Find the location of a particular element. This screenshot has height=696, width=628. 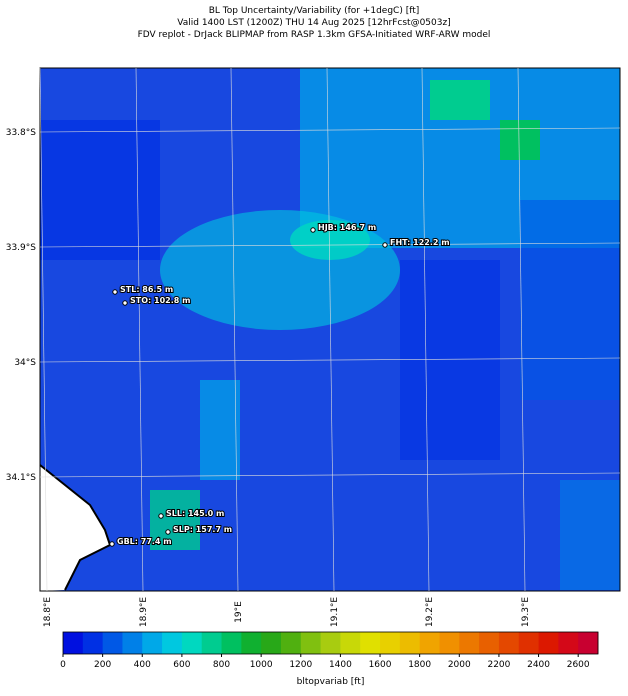

colorbar-tick-label: 1800 is located at coordinates (419, 665).